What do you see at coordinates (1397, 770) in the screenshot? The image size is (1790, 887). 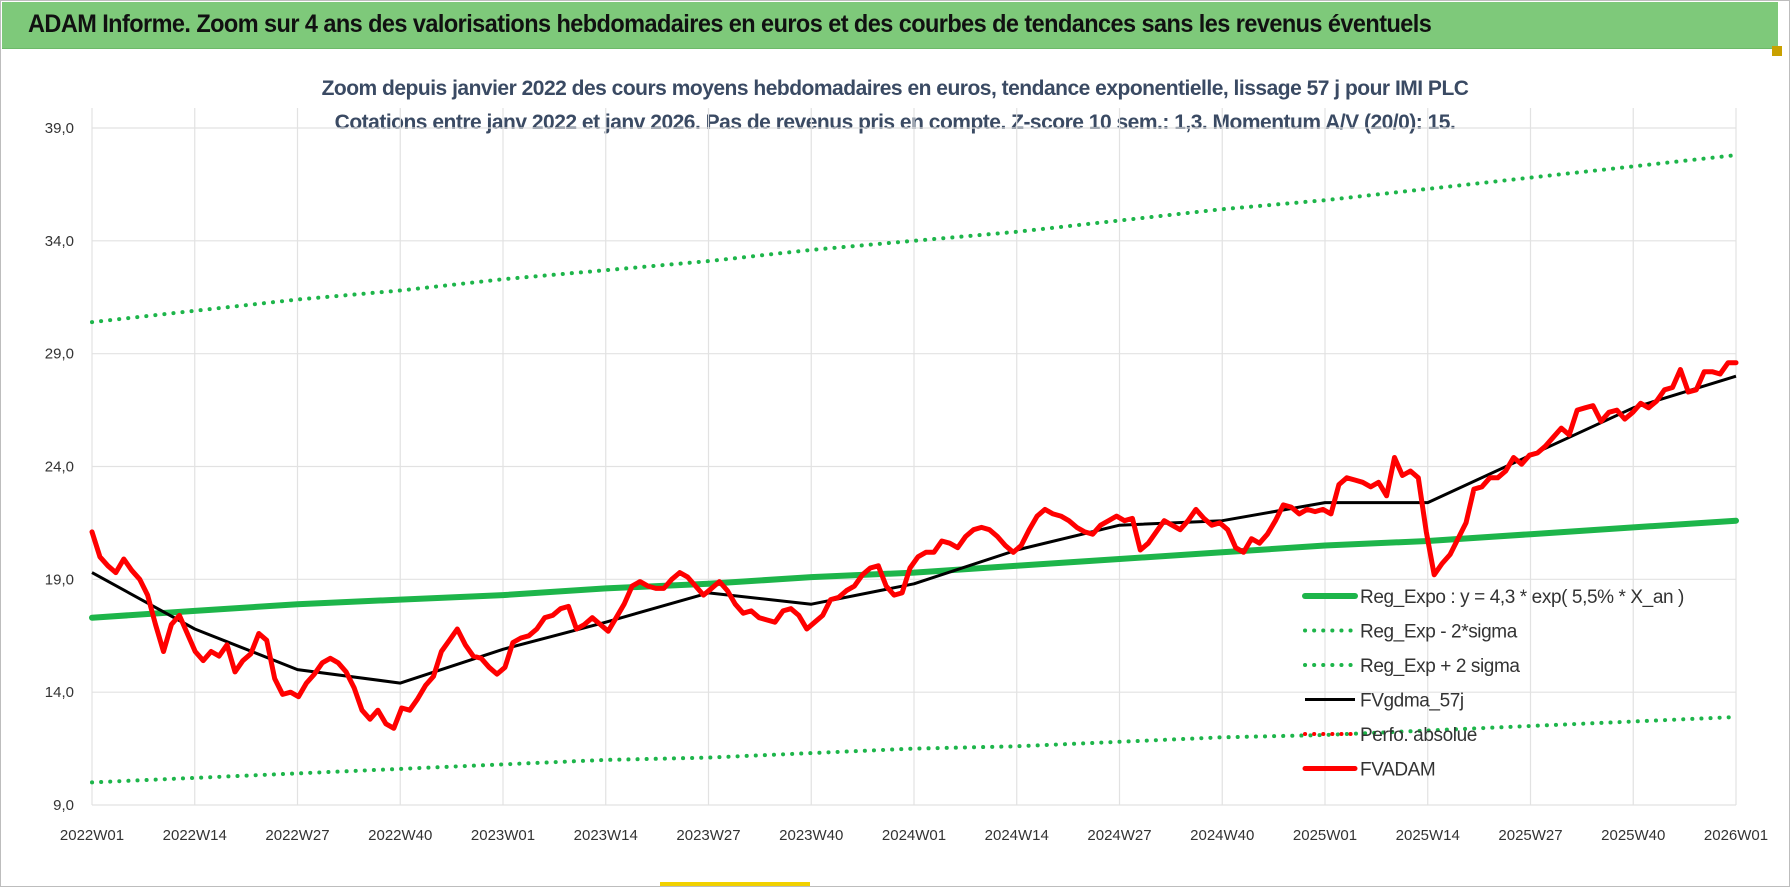 I see `legend-entry: FVADAM` at bounding box center [1397, 770].